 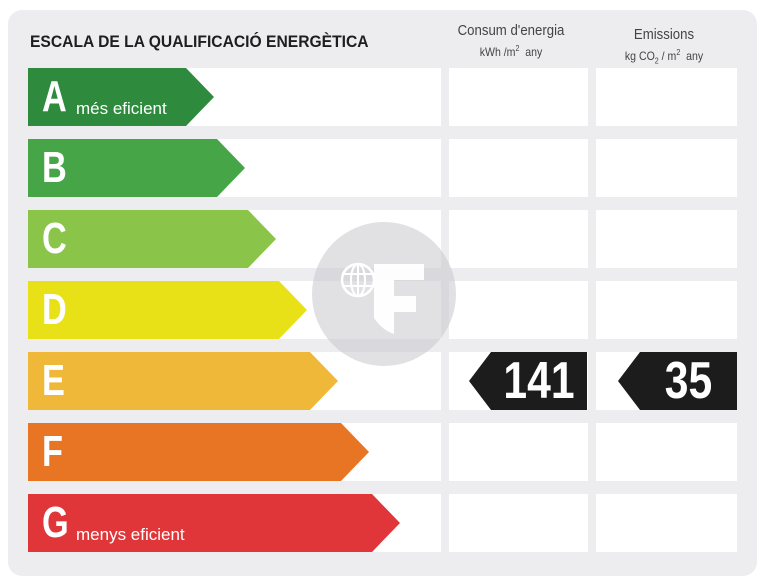 I want to click on emissions-rating-marker: 35, so click(x=677, y=381).